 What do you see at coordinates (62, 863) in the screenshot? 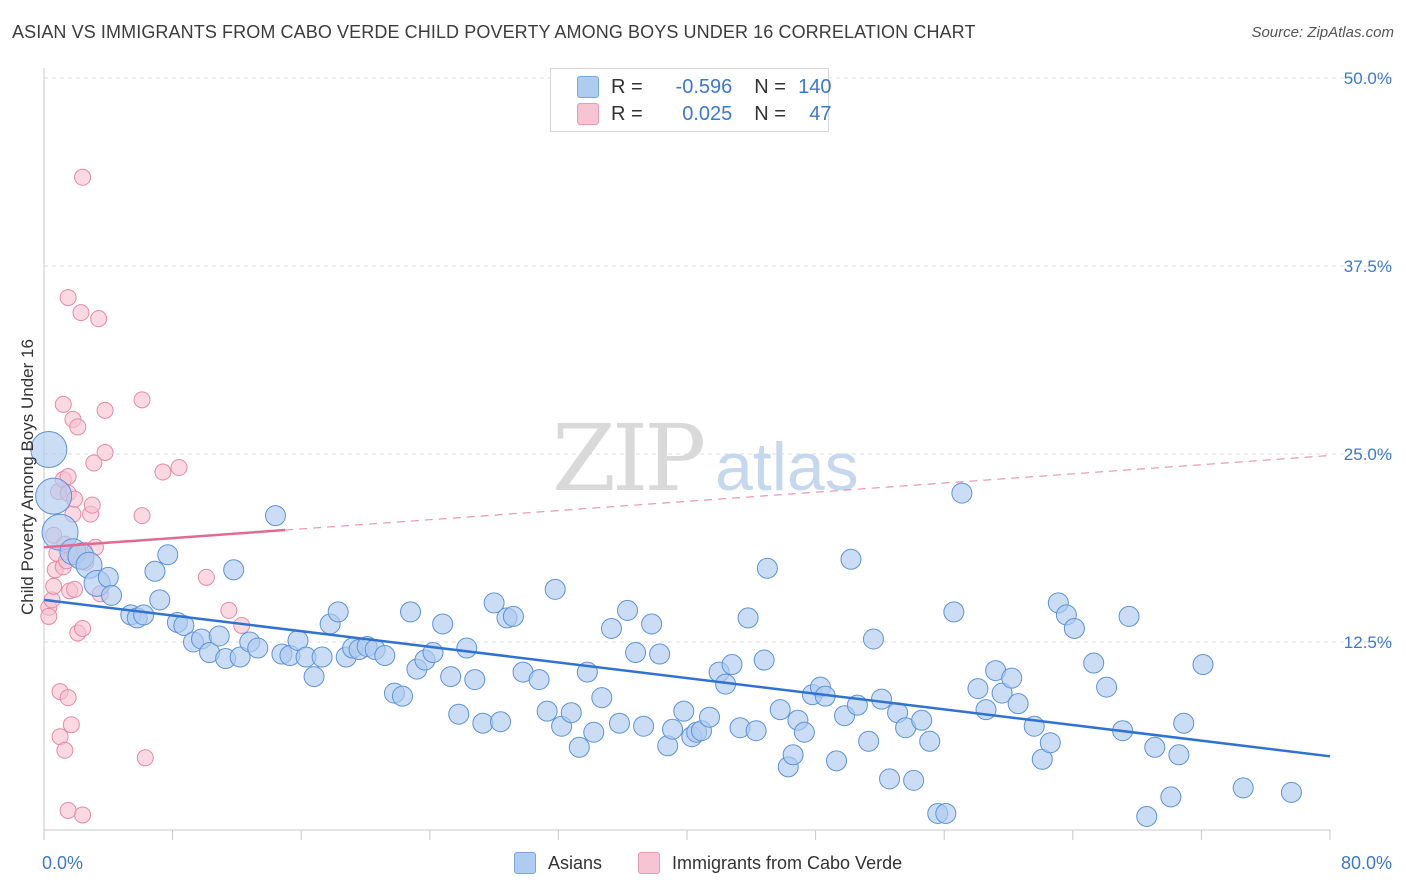
I see `x-tick-label-min: 0.0%` at bounding box center [62, 863].